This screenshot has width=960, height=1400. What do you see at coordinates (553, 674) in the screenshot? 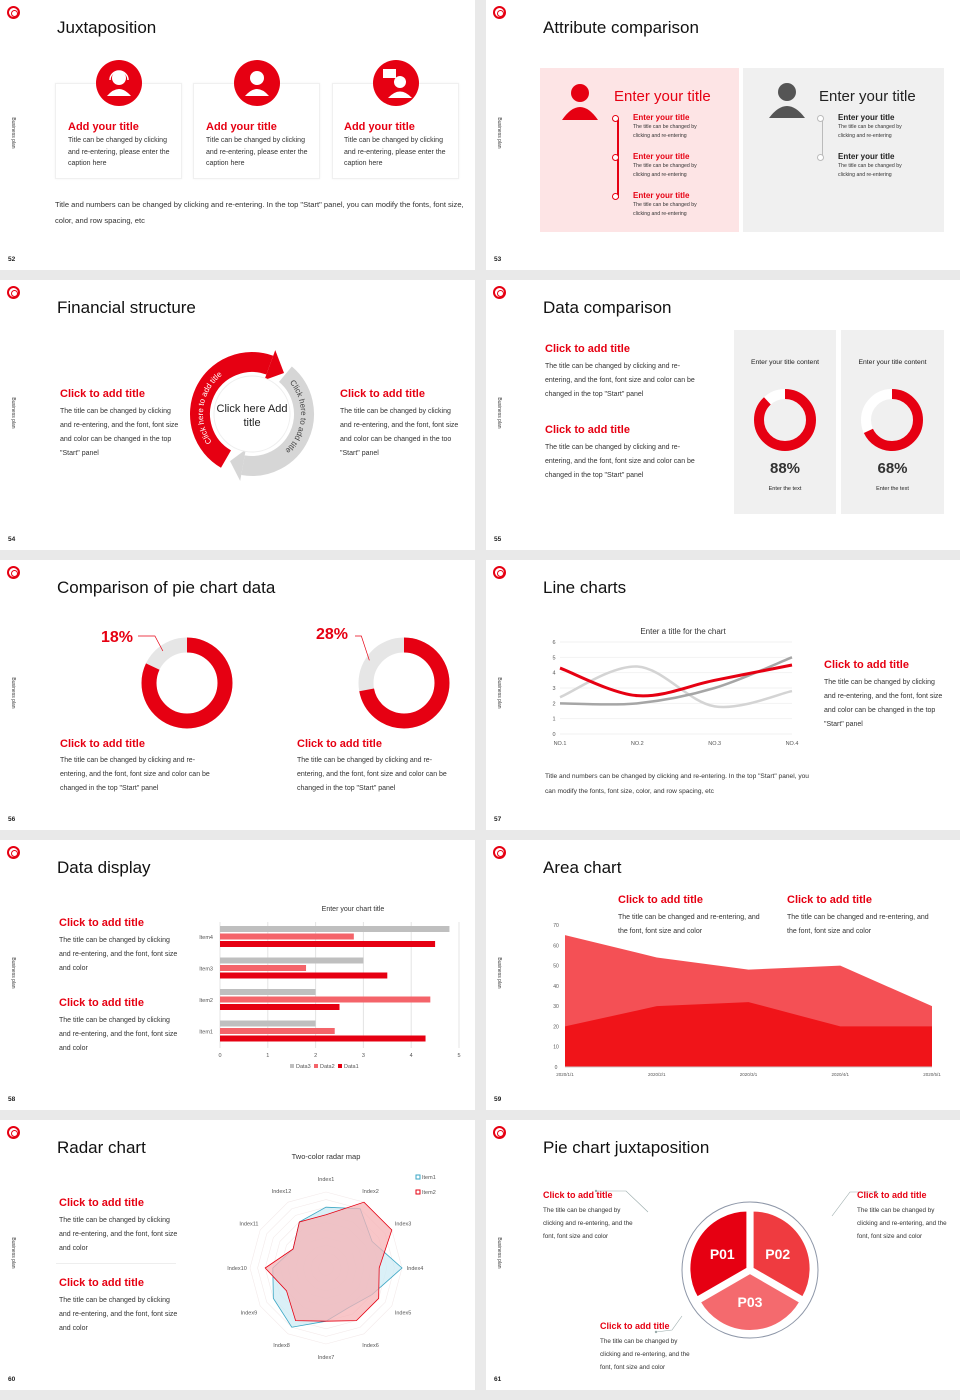
I see `y-tick-label: 4` at bounding box center [553, 674].